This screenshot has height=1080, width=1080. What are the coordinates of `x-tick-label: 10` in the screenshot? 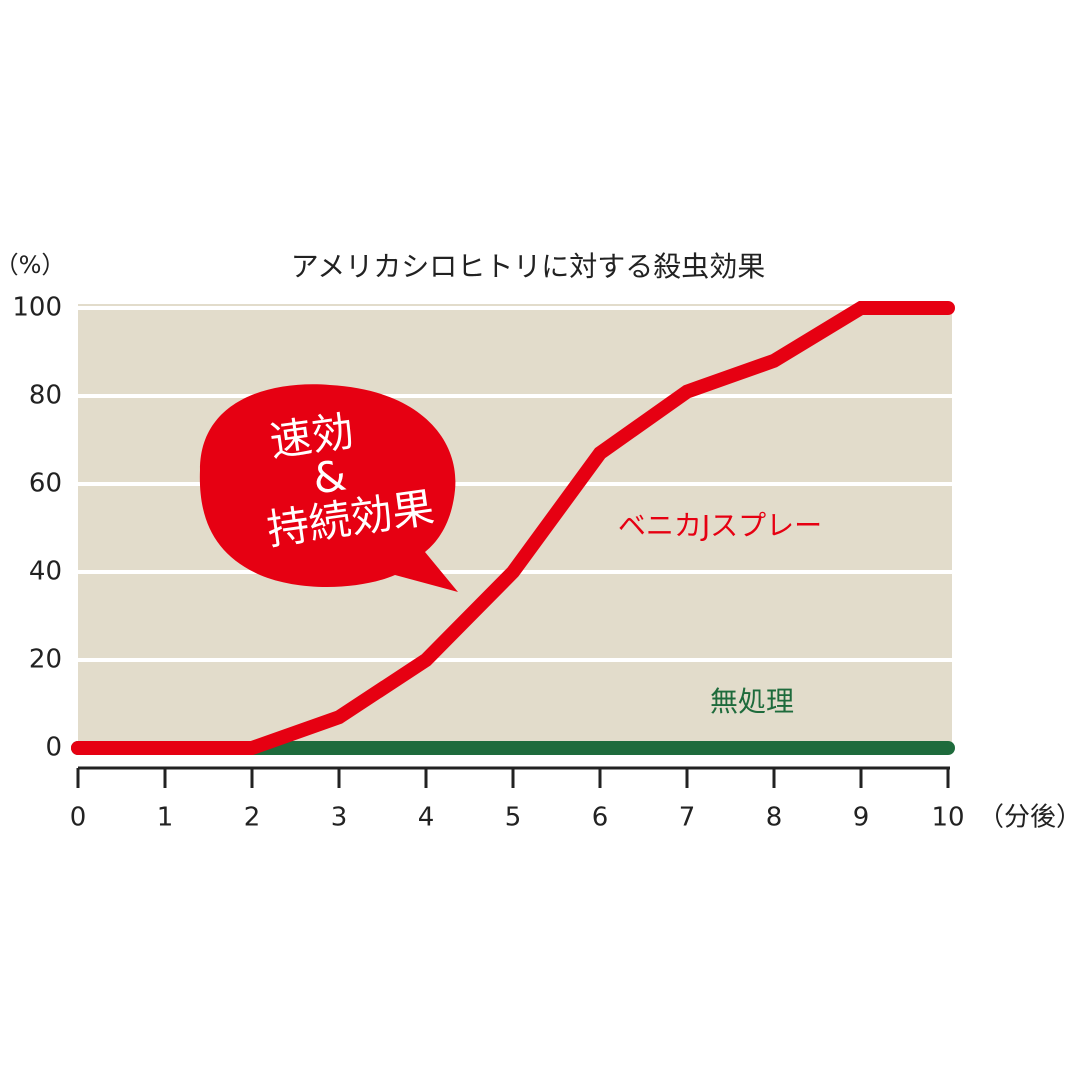 It's located at (947, 818).